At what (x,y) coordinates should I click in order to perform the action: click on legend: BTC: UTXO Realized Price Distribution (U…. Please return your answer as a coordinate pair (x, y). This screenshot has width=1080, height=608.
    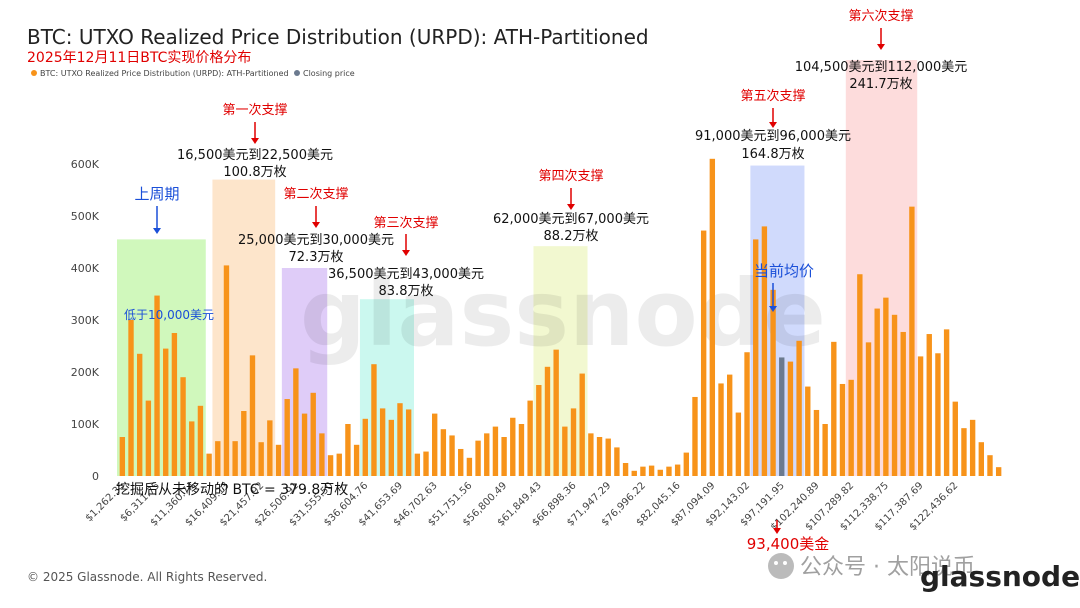
    Looking at the image, I should click on (193, 73).